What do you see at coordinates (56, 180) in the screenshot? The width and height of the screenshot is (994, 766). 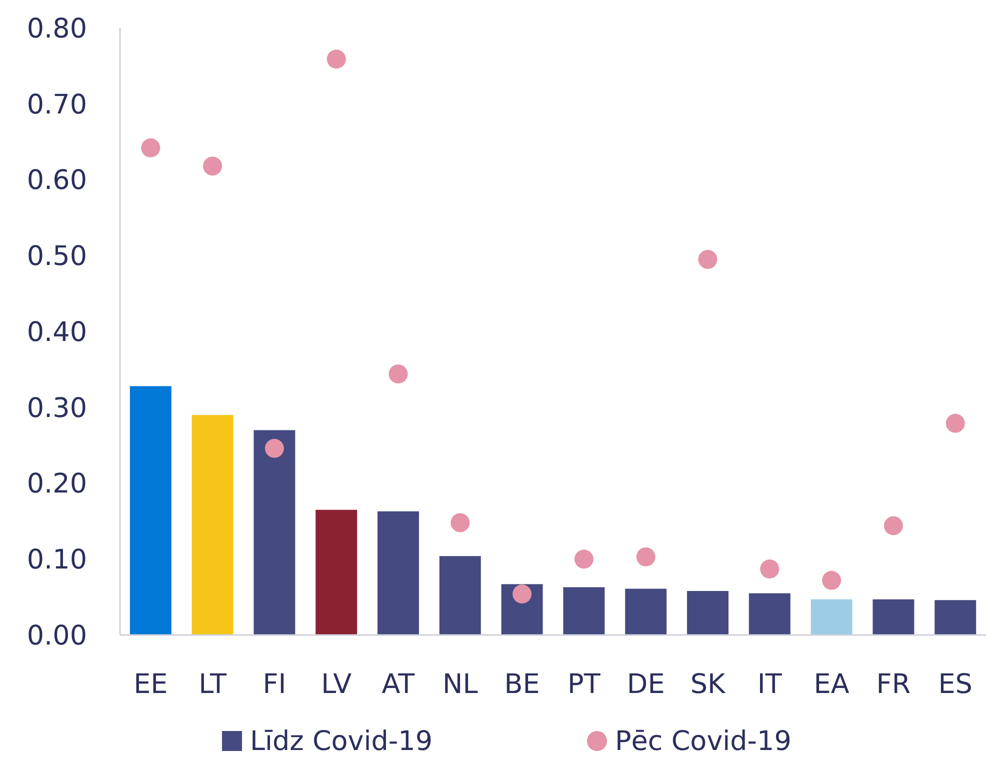 I see `y-tick-label: 0.60` at bounding box center [56, 180].